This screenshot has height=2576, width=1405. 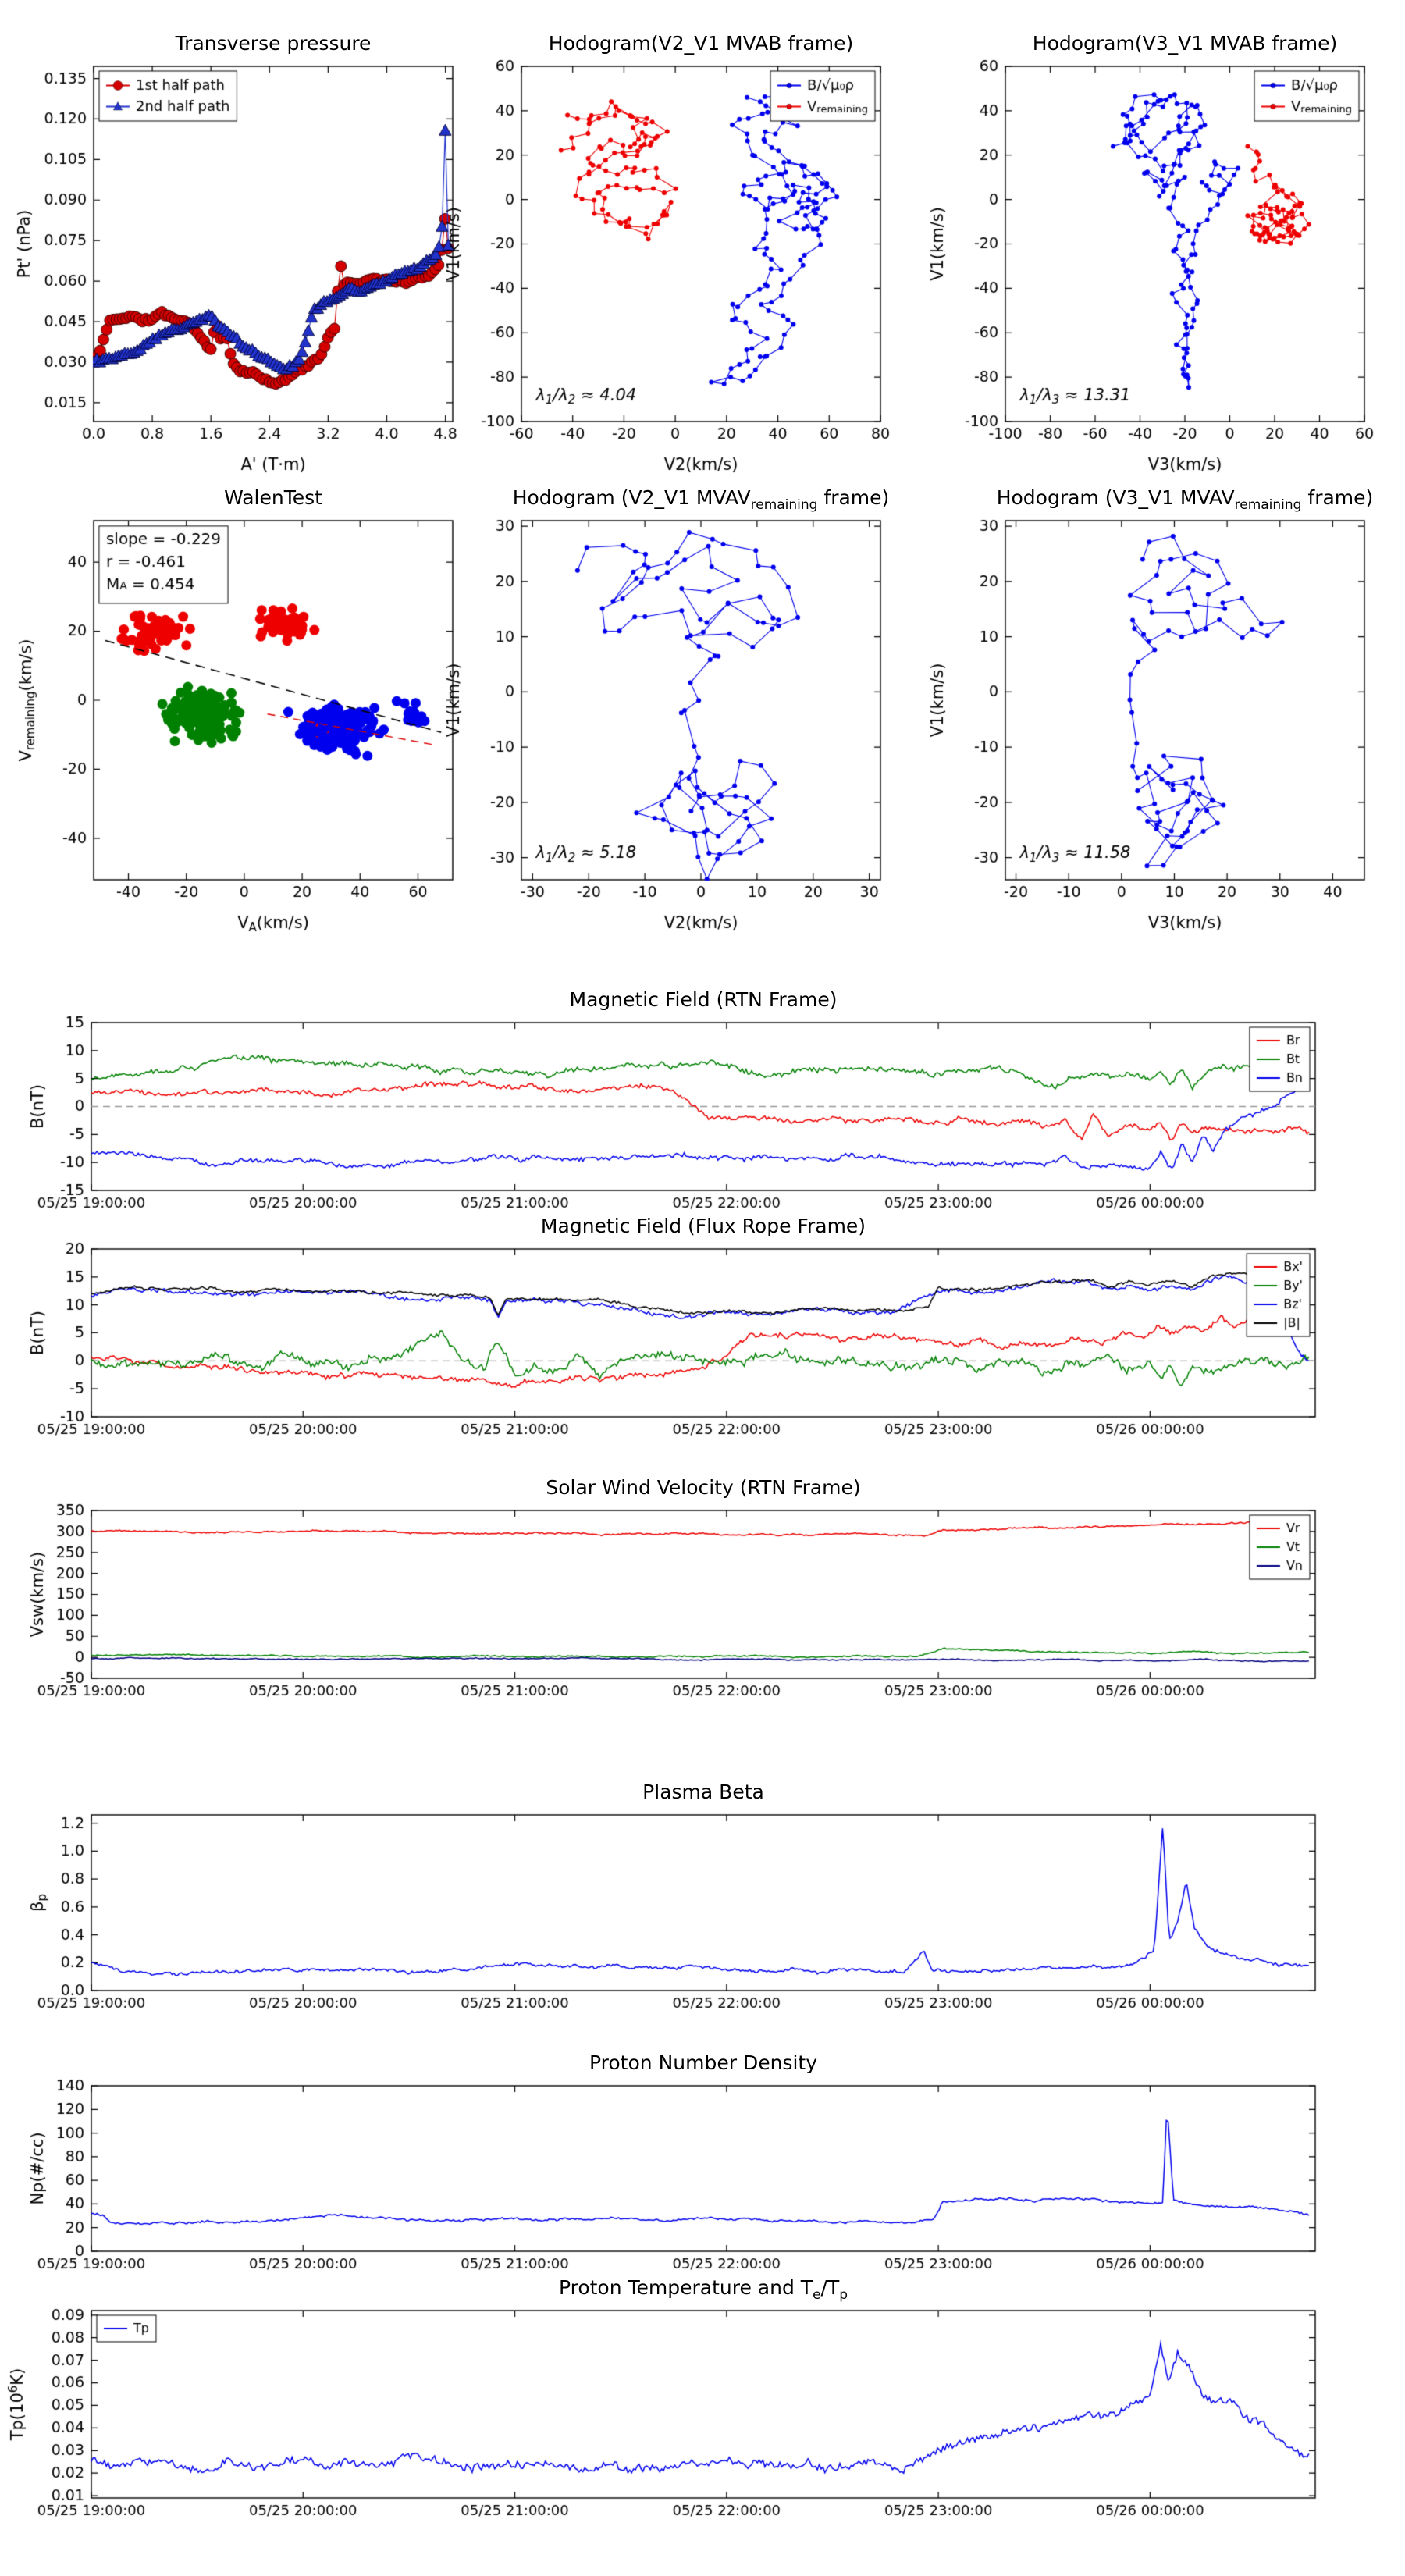 I want to click on panel-title-magnetic-field-flux-rope: Magnetic Field (Flux Rope Frame), so click(x=703, y=1226).